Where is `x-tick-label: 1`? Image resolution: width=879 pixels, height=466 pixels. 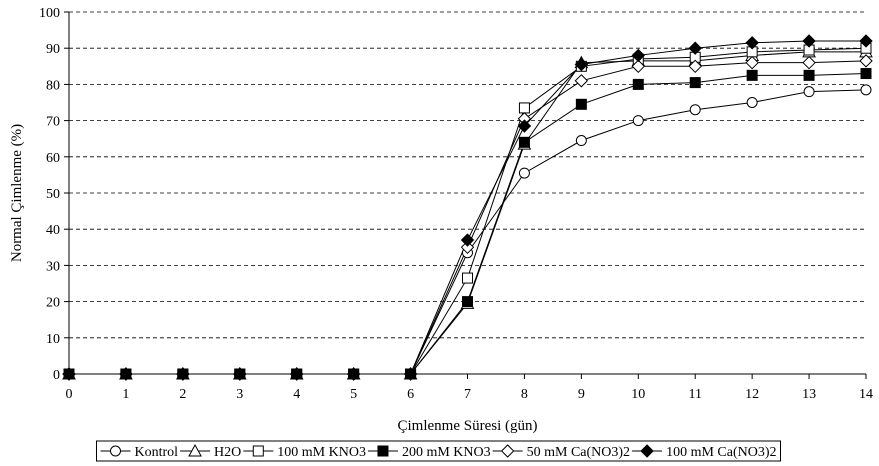 x-tick-label: 1 is located at coordinates (125, 394).